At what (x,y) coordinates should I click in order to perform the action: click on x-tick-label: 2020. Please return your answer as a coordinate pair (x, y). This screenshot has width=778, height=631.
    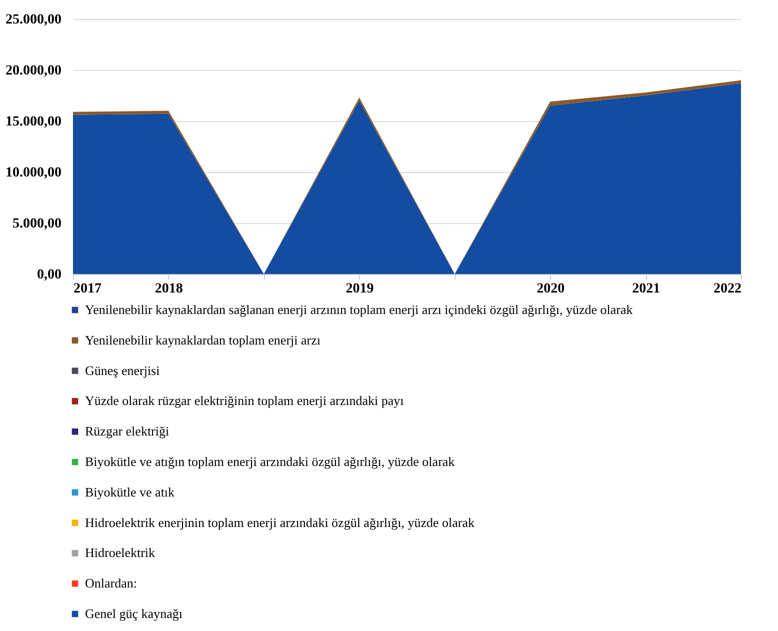
    Looking at the image, I should click on (550, 289).